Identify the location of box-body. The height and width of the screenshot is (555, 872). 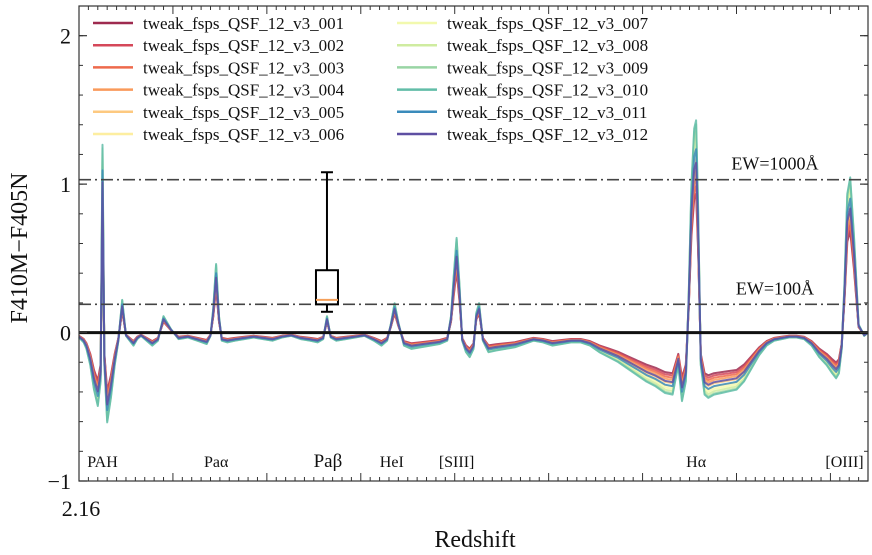
(326, 287).